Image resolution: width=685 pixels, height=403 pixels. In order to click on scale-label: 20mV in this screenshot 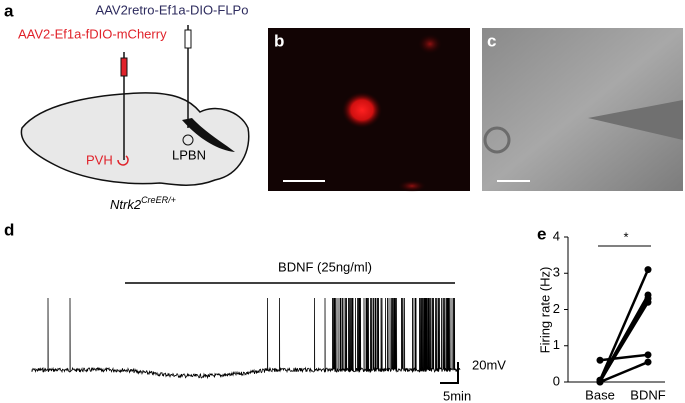, I will do `click(489, 364)`.